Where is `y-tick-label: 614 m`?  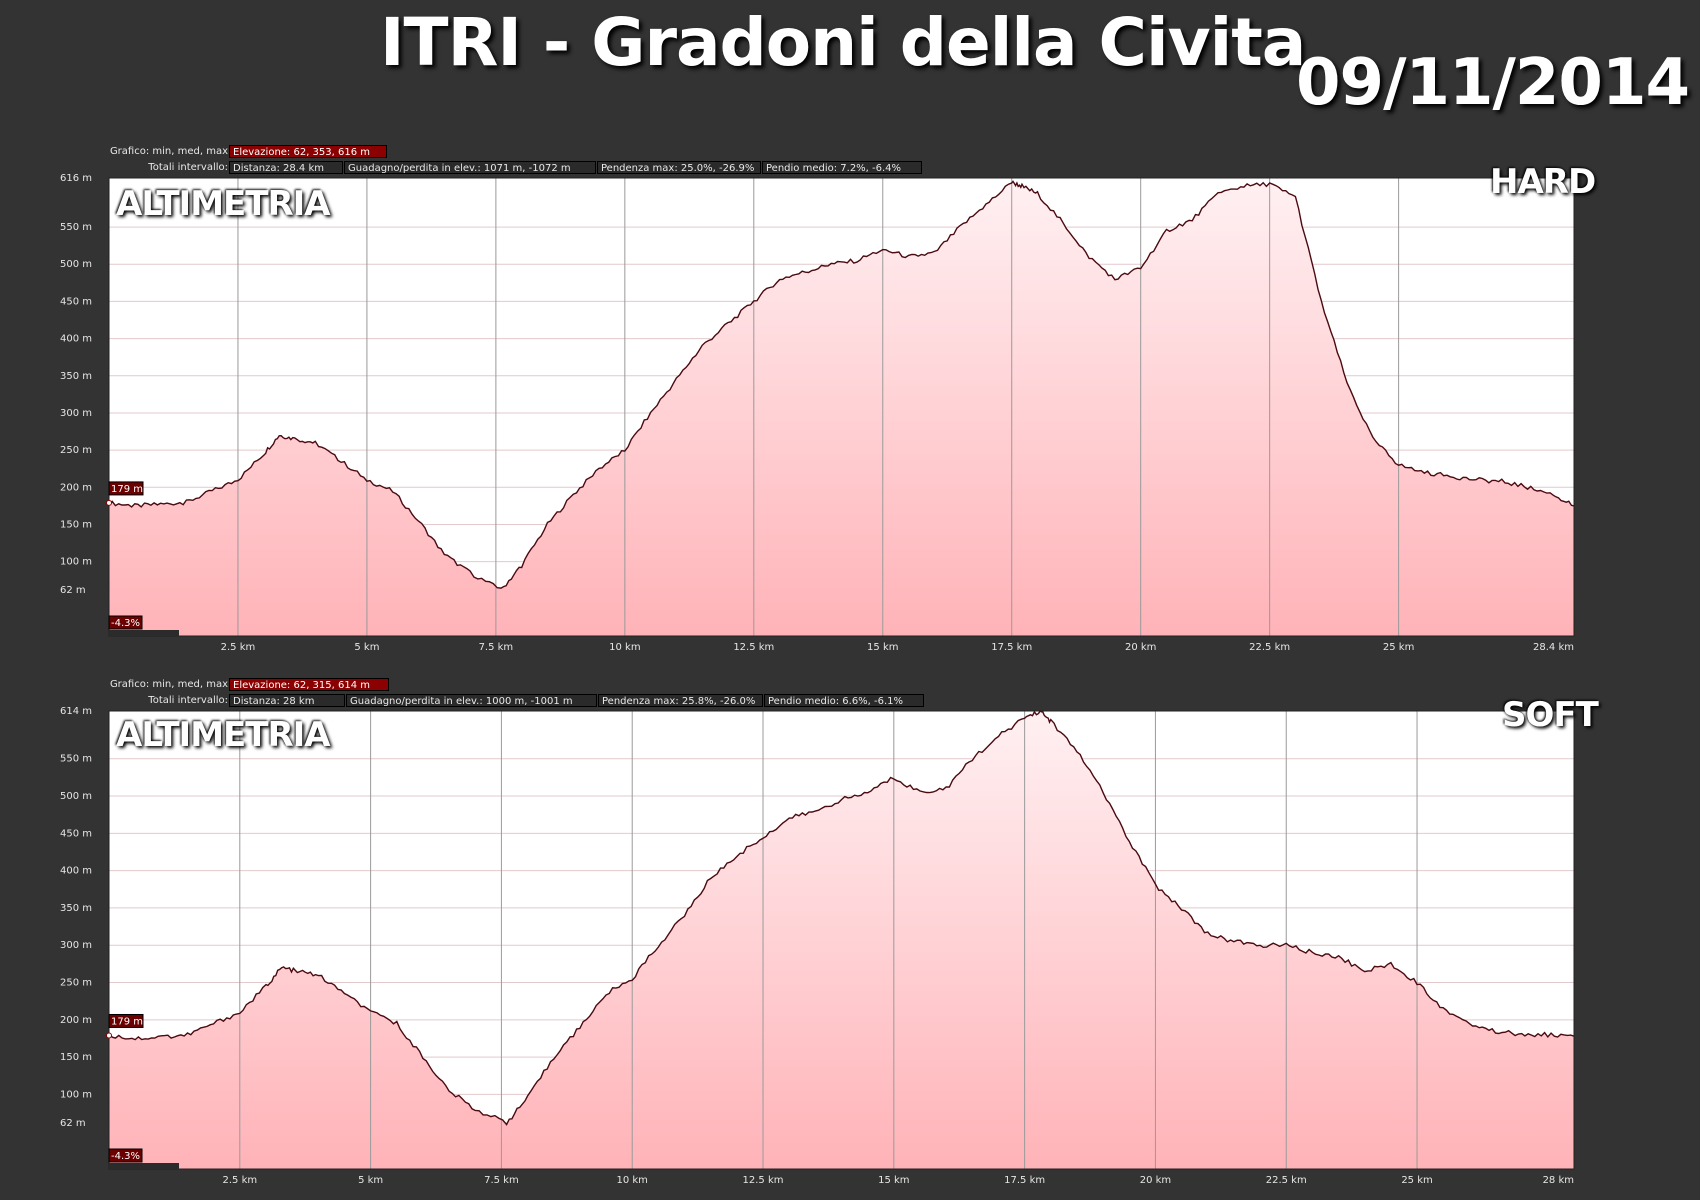
y-tick-label: 614 m is located at coordinates (76, 711).